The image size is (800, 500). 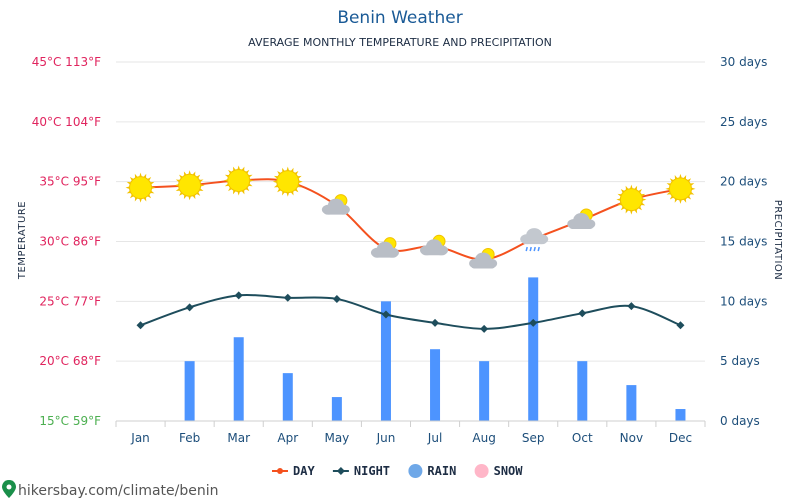 What do you see at coordinates (70, 301) in the screenshot?
I see `y-left-tick-label: 25°C 77°F` at bounding box center [70, 301].